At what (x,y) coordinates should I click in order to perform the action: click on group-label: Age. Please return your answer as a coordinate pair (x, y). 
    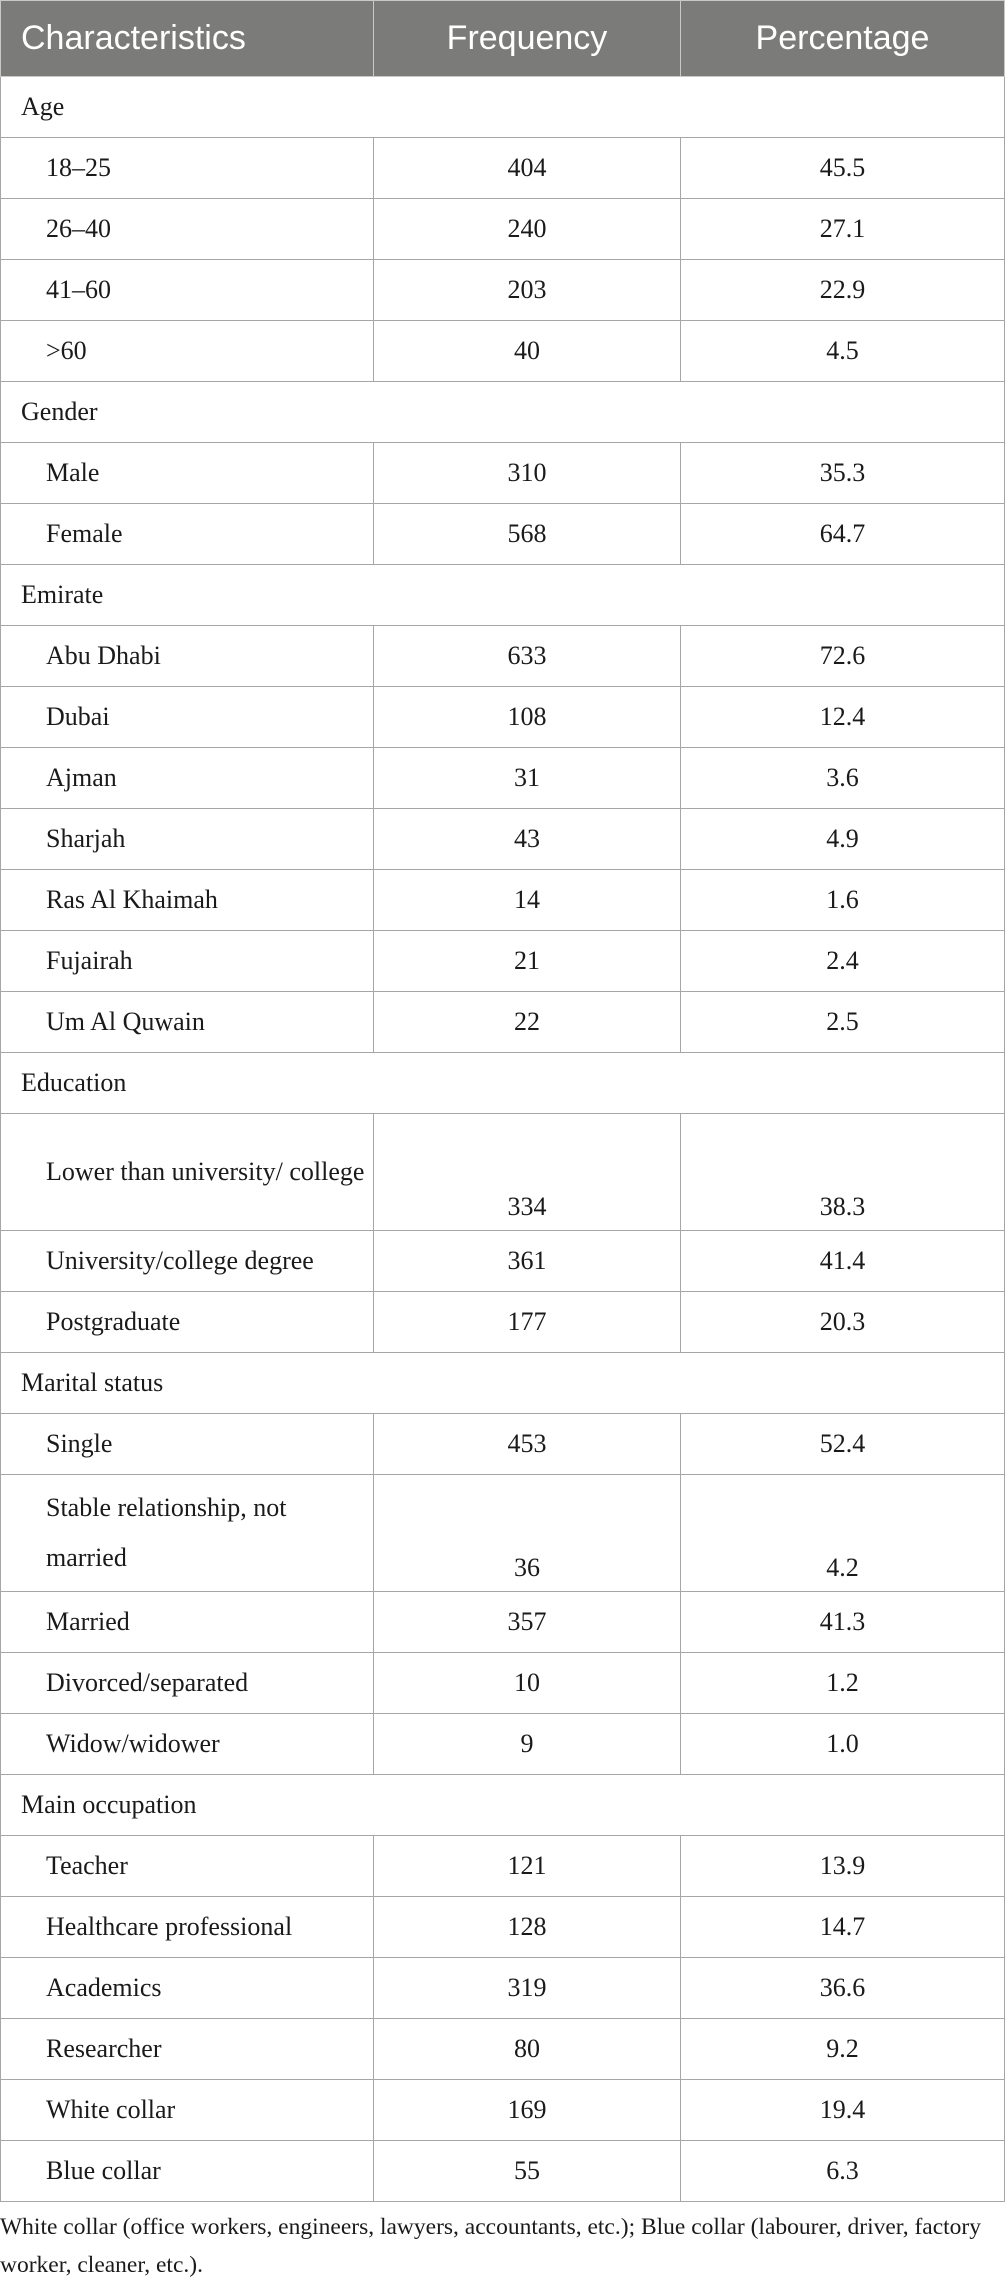
    Looking at the image, I should click on (502, 107).